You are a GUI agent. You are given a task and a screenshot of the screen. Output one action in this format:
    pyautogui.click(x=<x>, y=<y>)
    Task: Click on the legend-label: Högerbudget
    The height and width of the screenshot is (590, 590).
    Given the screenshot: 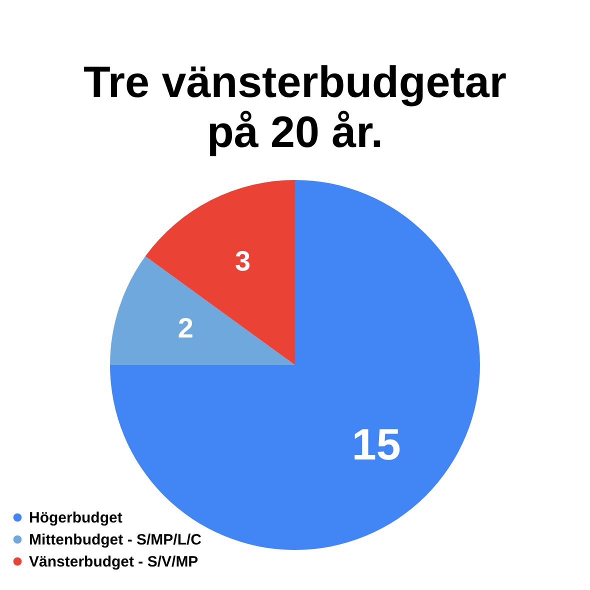 What is the action you would take?
    pyautogui.click(x=75, y=518)
    